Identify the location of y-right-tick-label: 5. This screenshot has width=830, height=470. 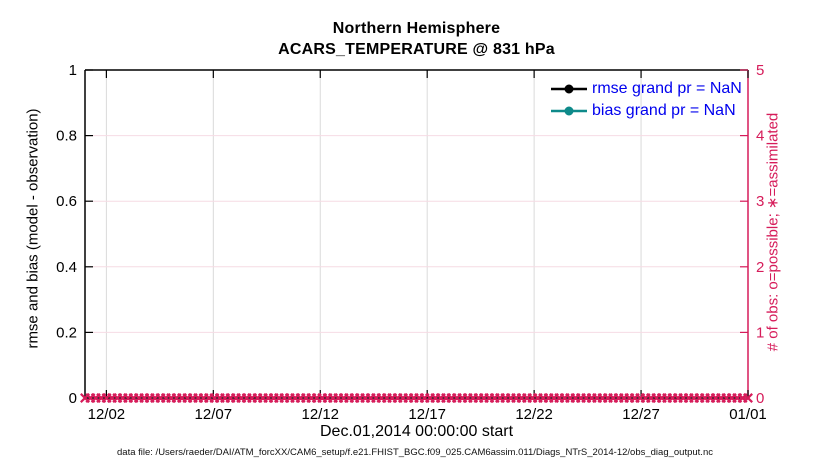
(760, 70).